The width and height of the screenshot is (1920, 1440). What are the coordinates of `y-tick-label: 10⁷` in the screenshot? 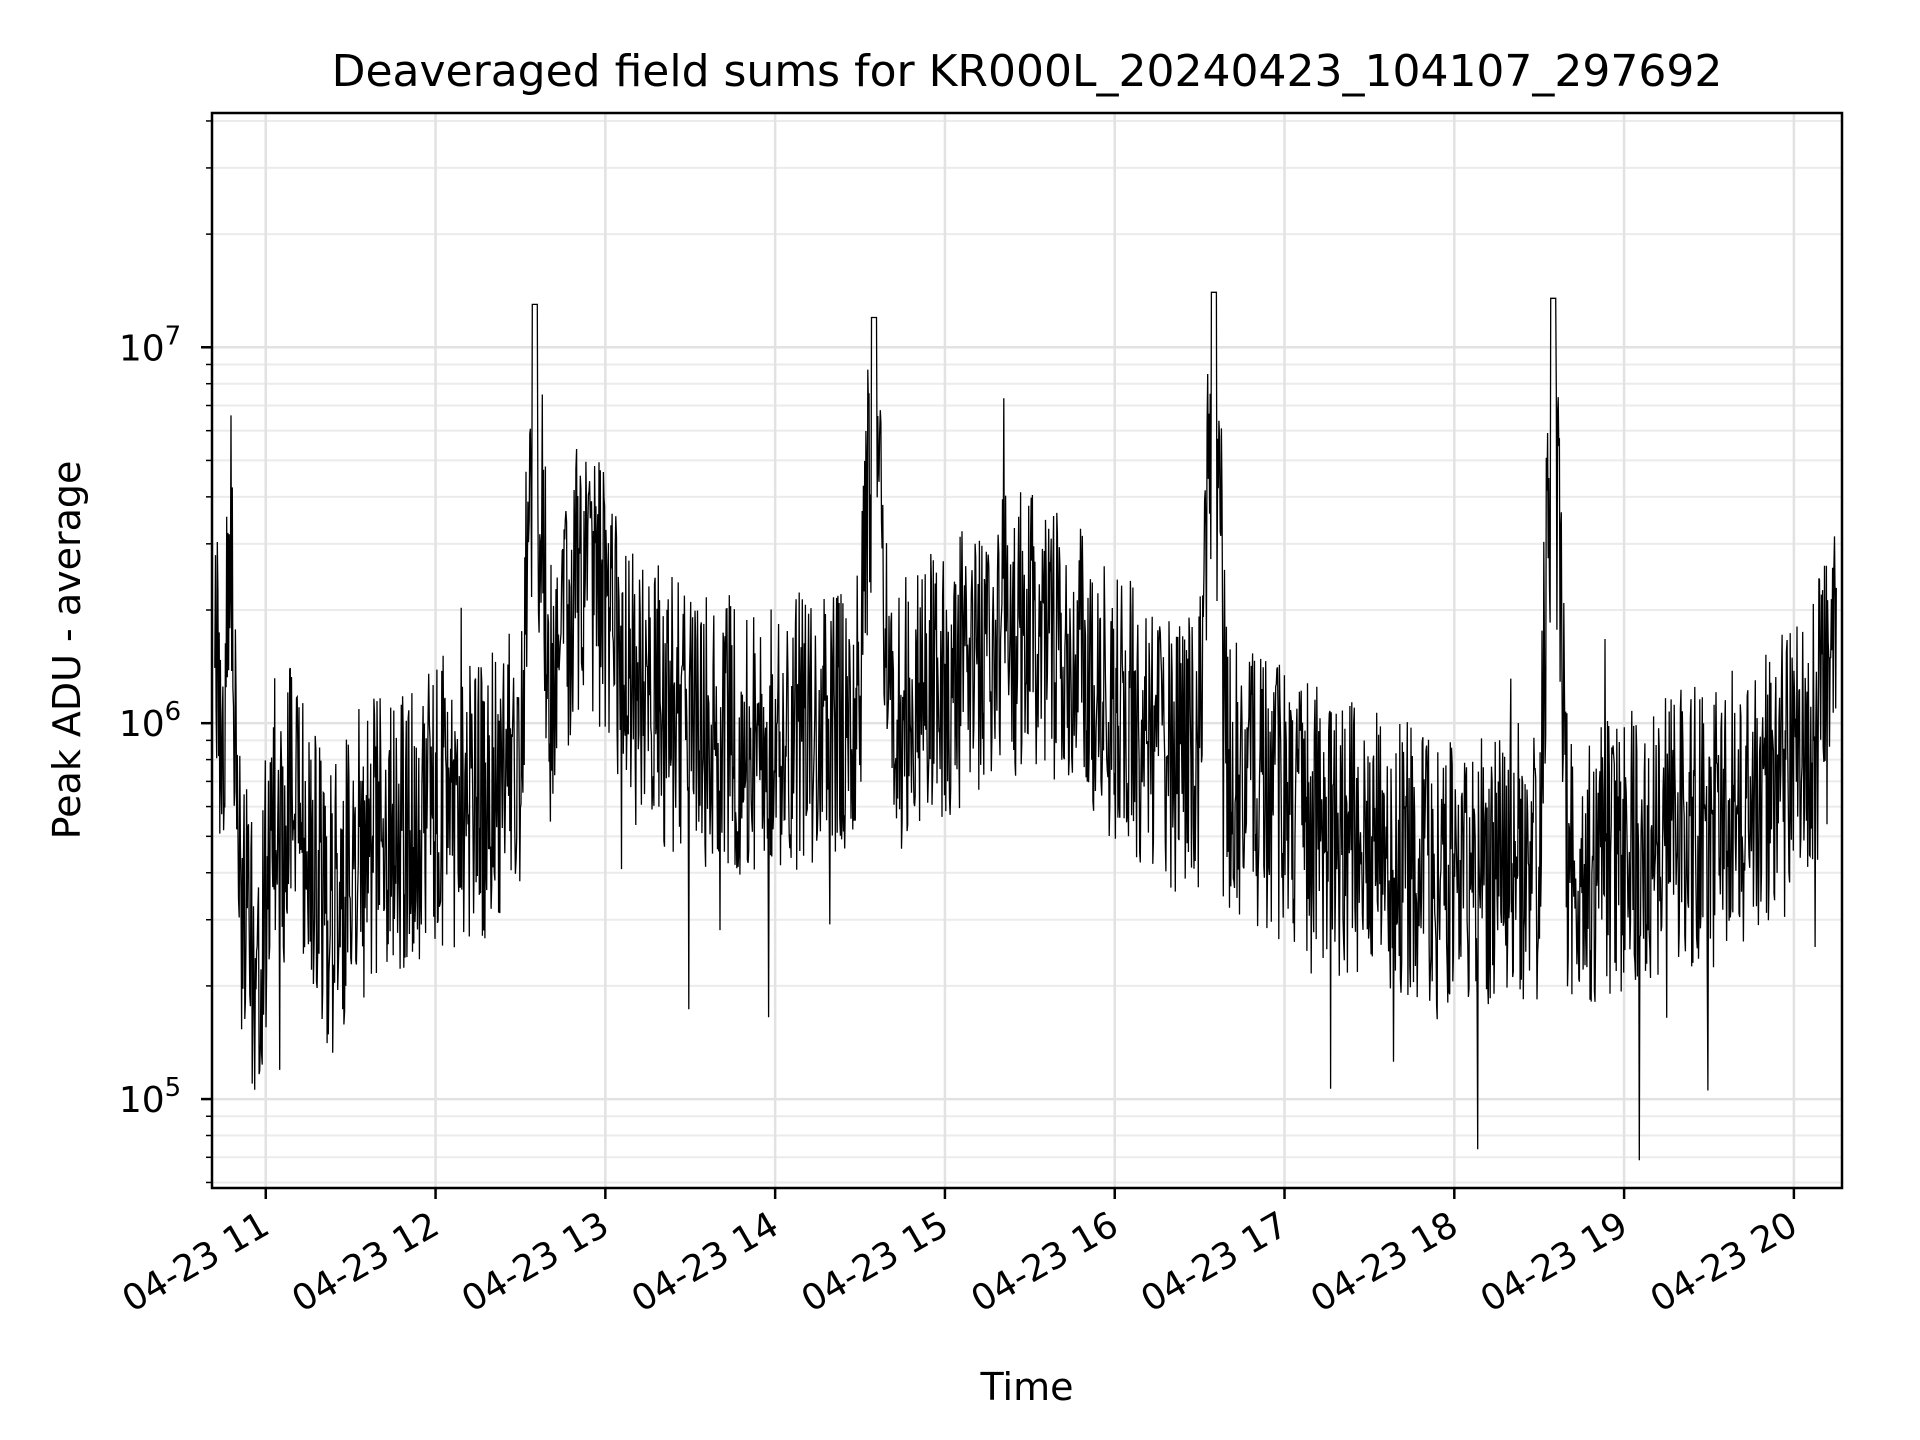 It's located at (150, 345).